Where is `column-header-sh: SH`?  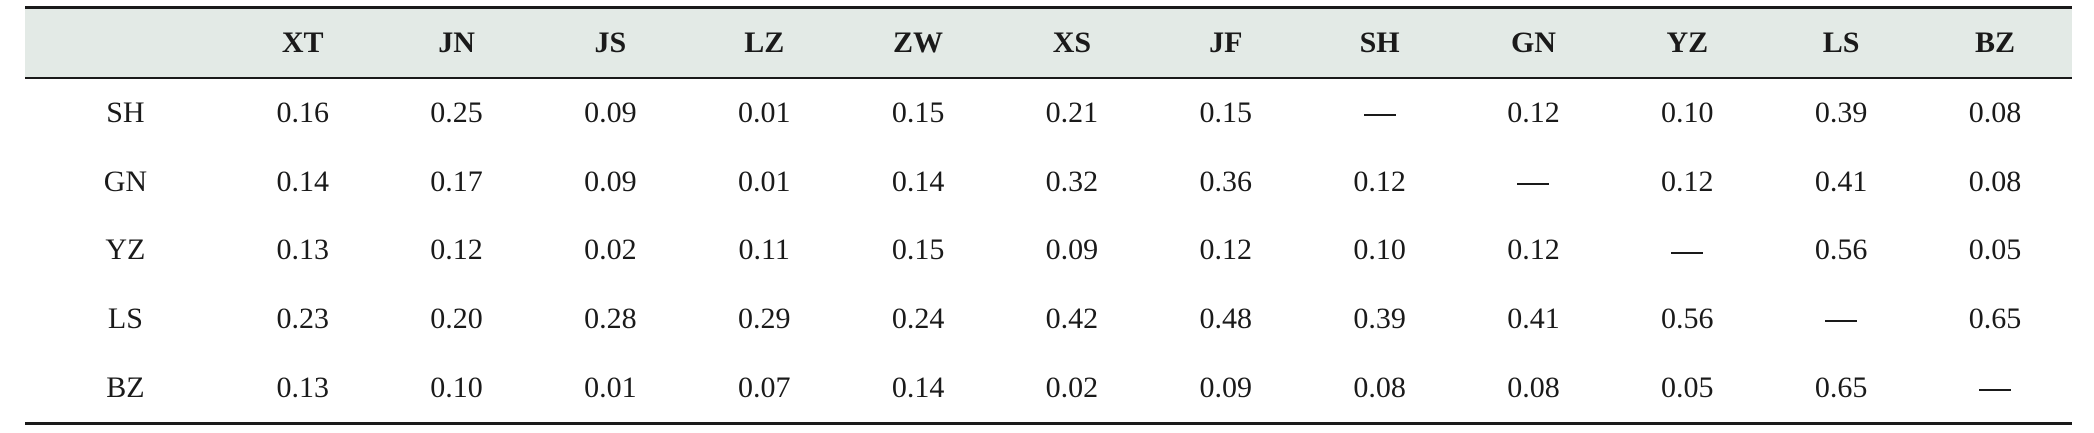 column-header-sh: SH is located at coordinates (1379, 42).